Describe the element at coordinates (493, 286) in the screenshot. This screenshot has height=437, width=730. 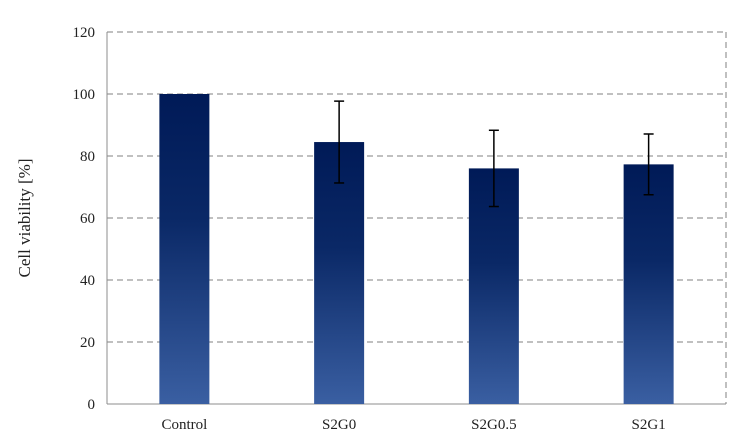
I see `bar-S2G0.5` at that location.